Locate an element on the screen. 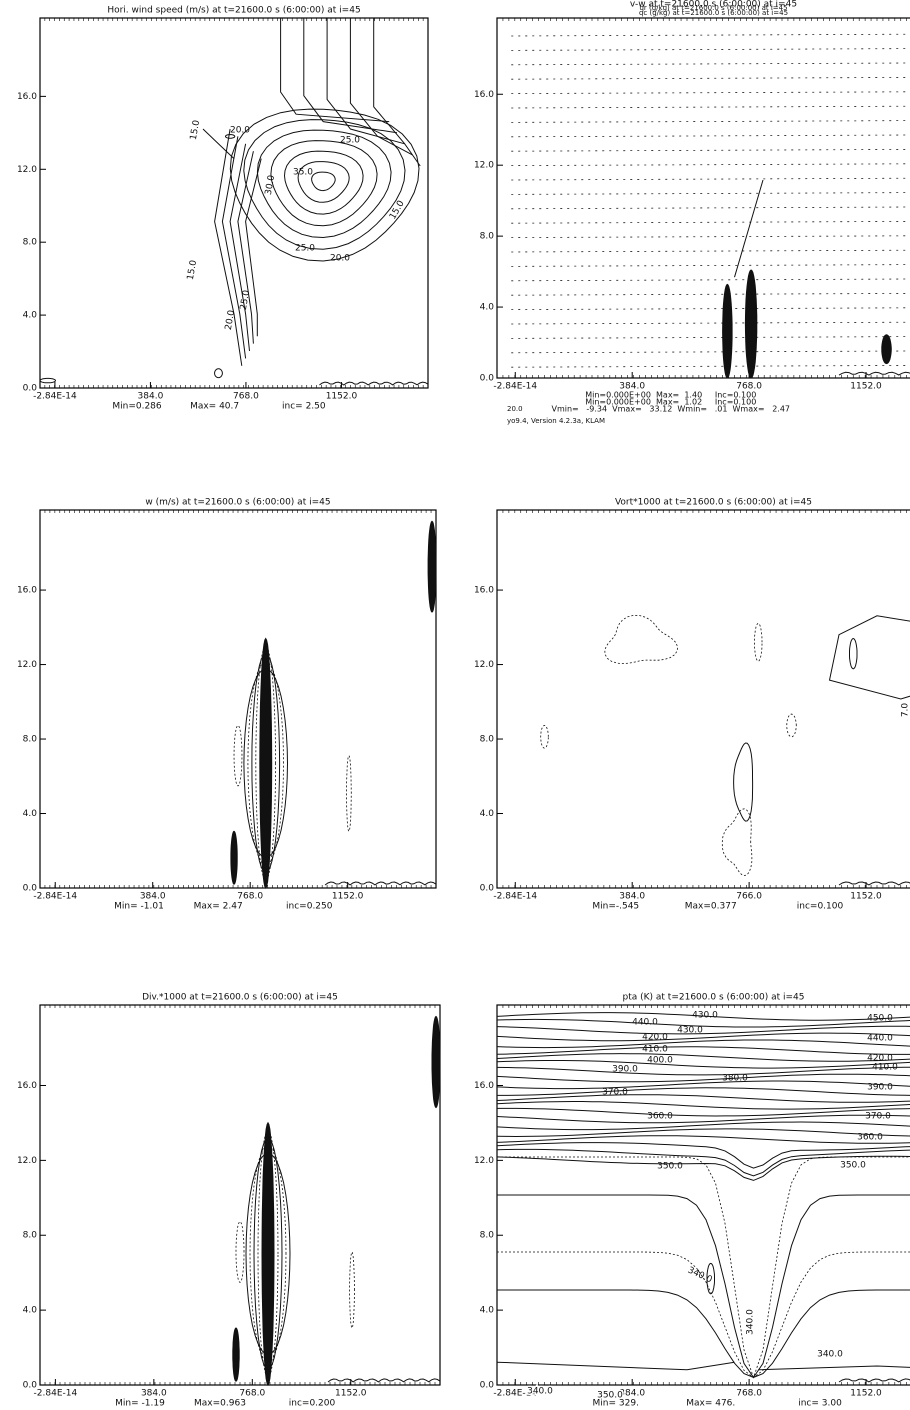 The width and height of the screenshot is (910, 1410). arrow is located at coordinates (749, 228).